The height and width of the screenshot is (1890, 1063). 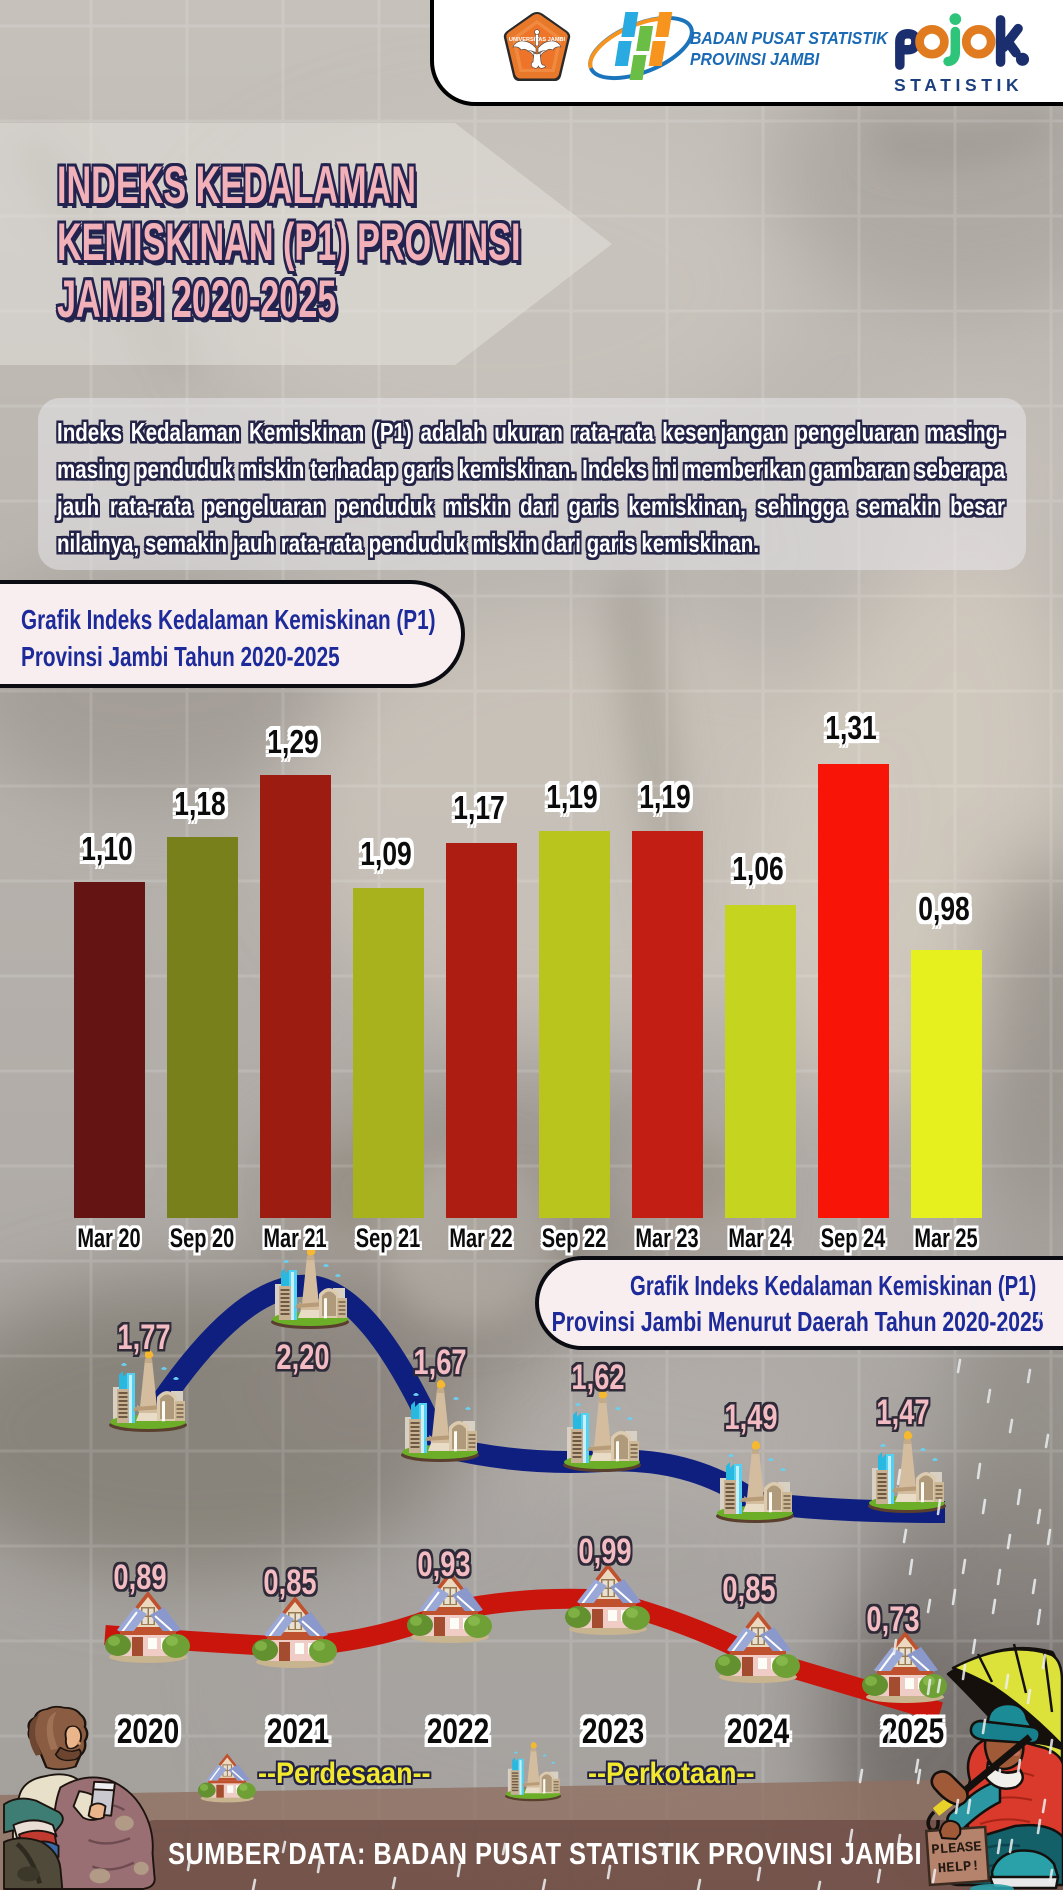 I want to click on svg-text: UNIVERSITAS JAMBI, so click(x=537, y=40).